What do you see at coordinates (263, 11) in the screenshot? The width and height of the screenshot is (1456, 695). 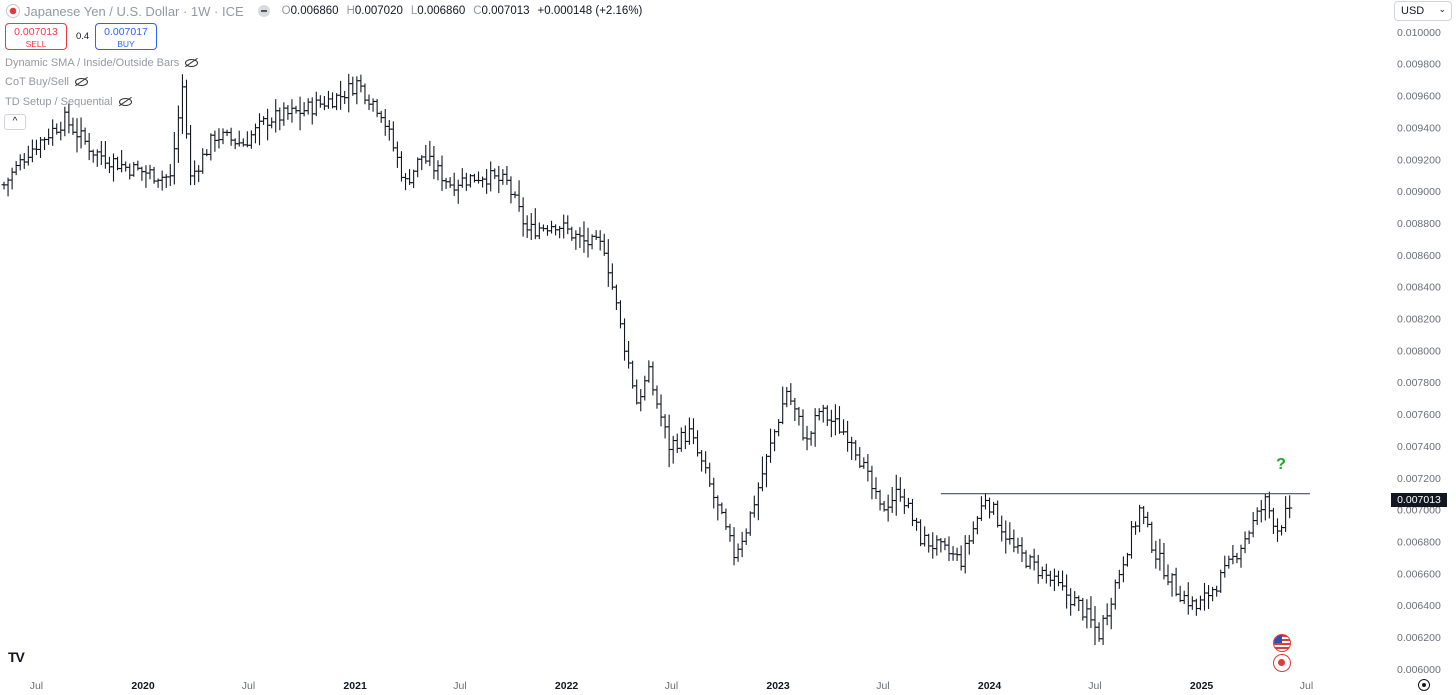 I see `minimize-icon` at bounding box center [263, 11].